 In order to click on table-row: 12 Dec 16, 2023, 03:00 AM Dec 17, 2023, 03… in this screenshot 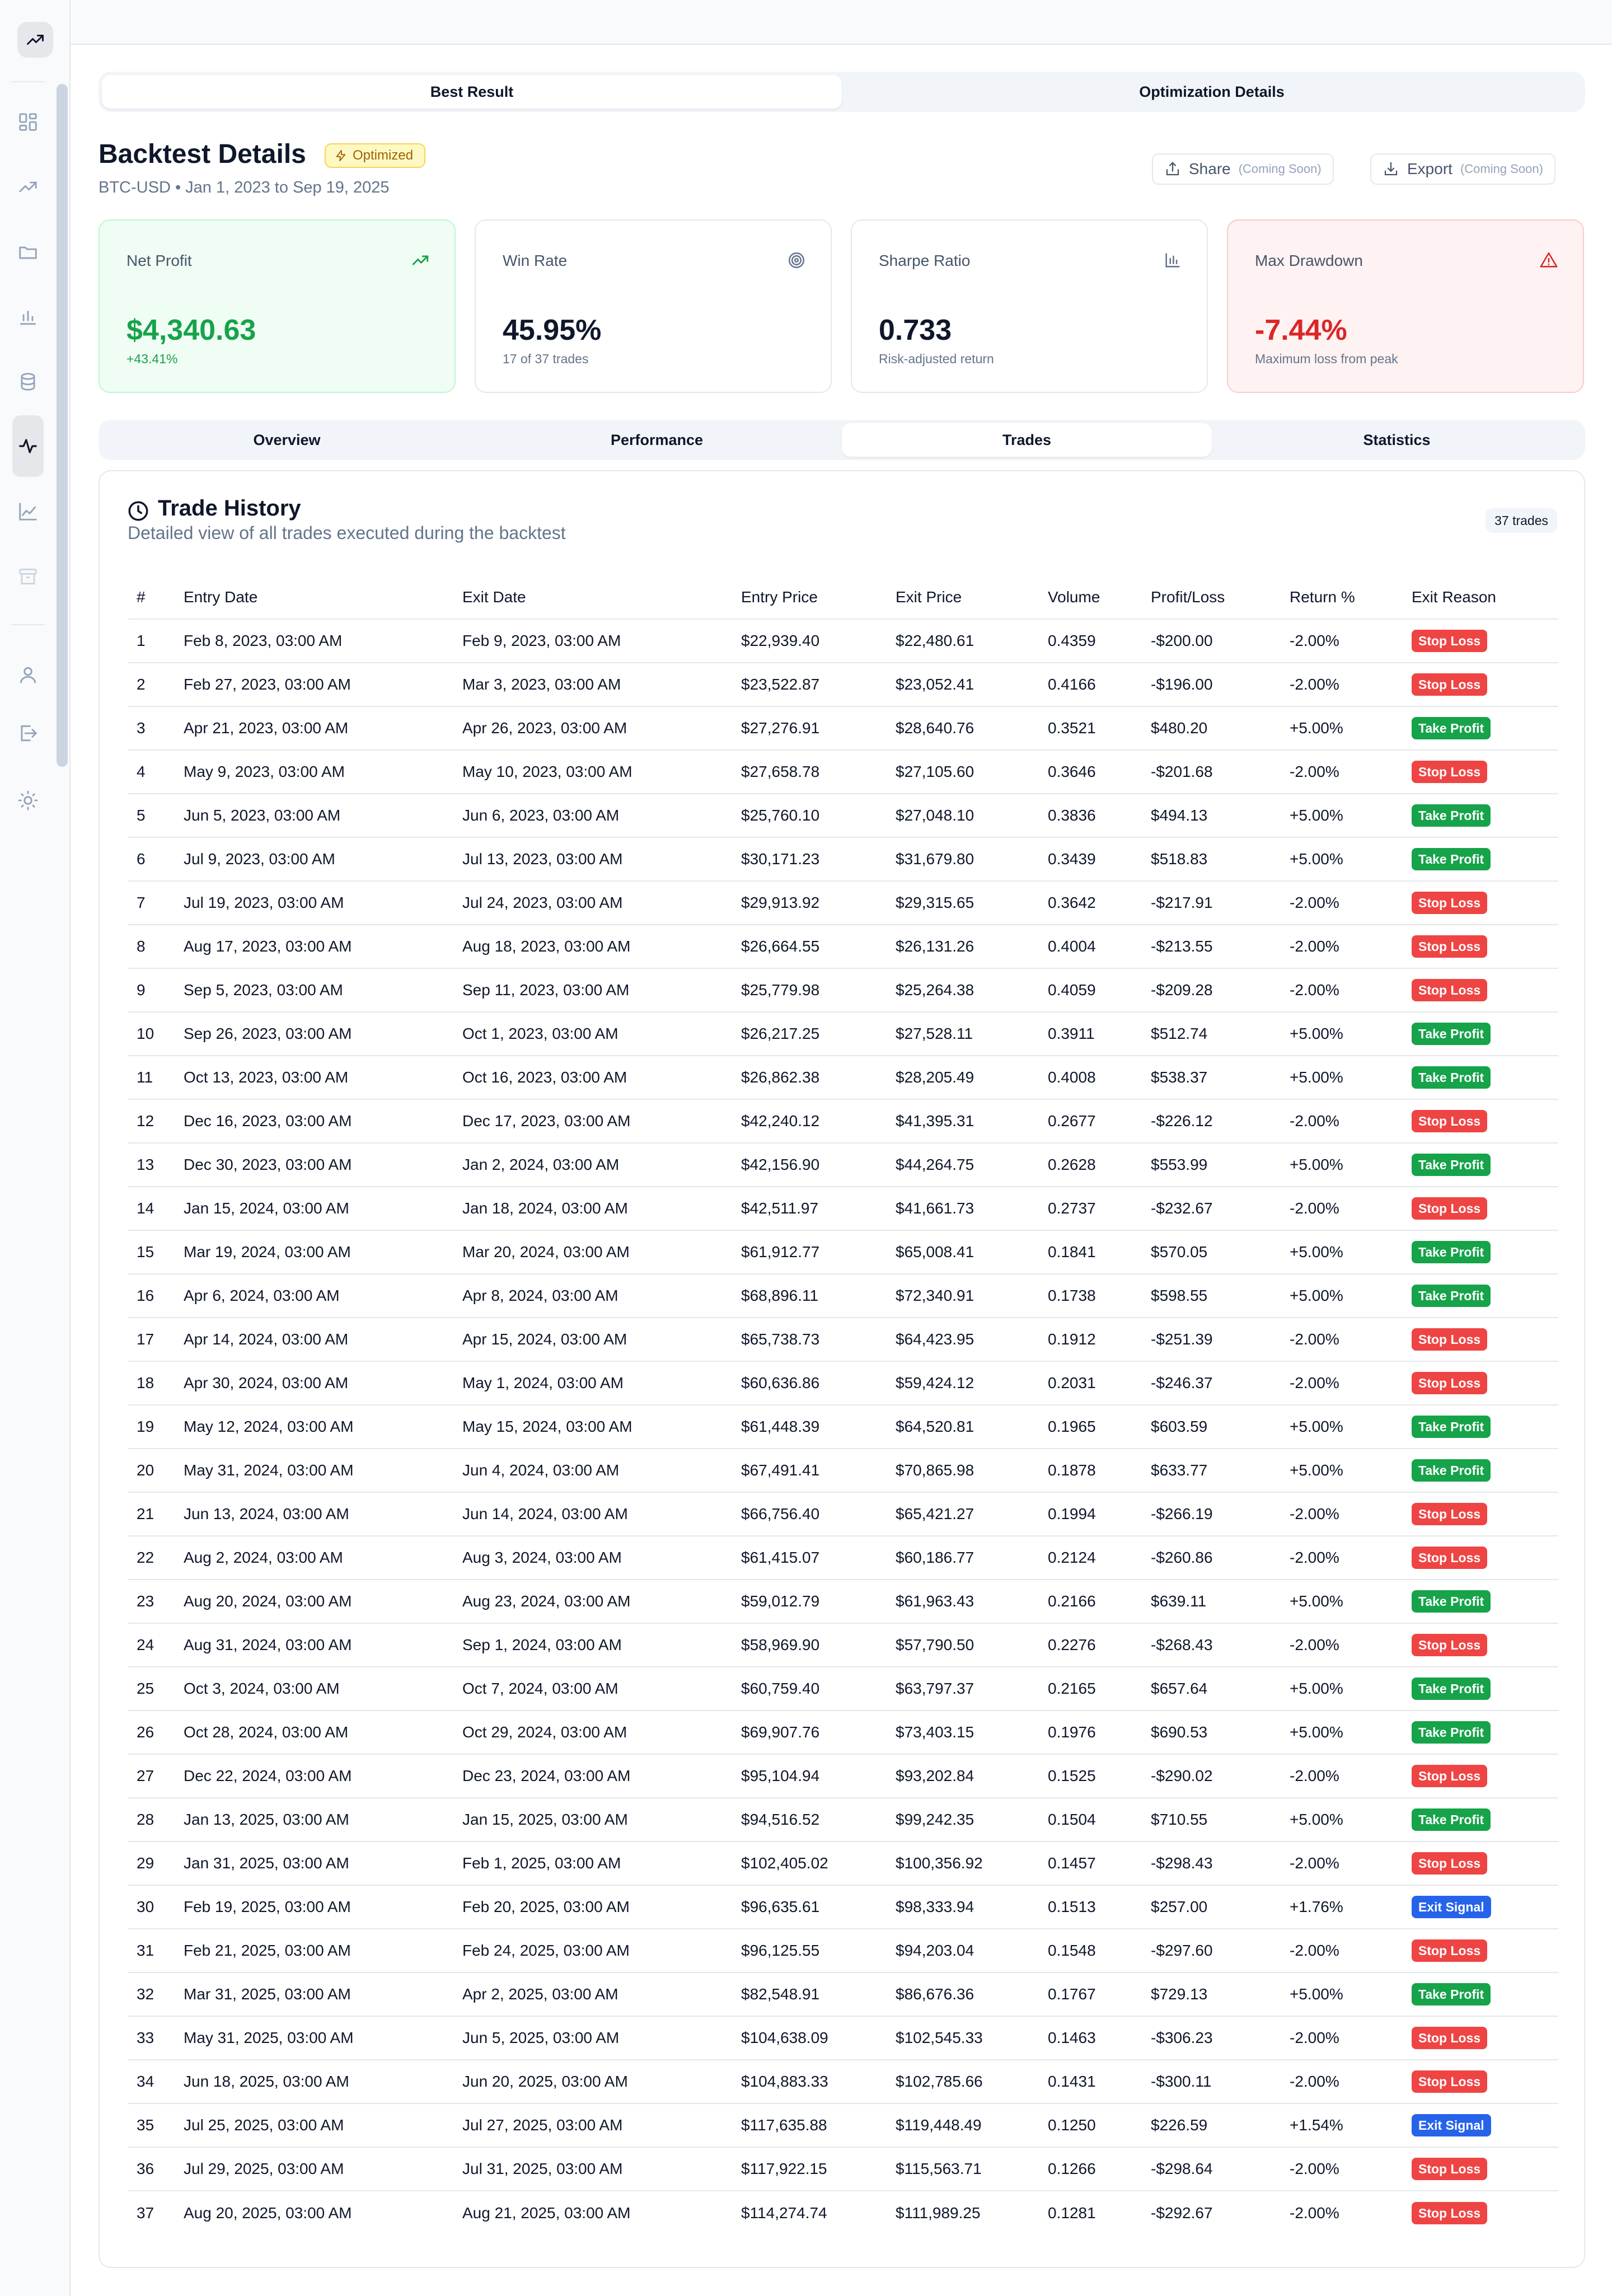, I will do `click(843, 1121)`.